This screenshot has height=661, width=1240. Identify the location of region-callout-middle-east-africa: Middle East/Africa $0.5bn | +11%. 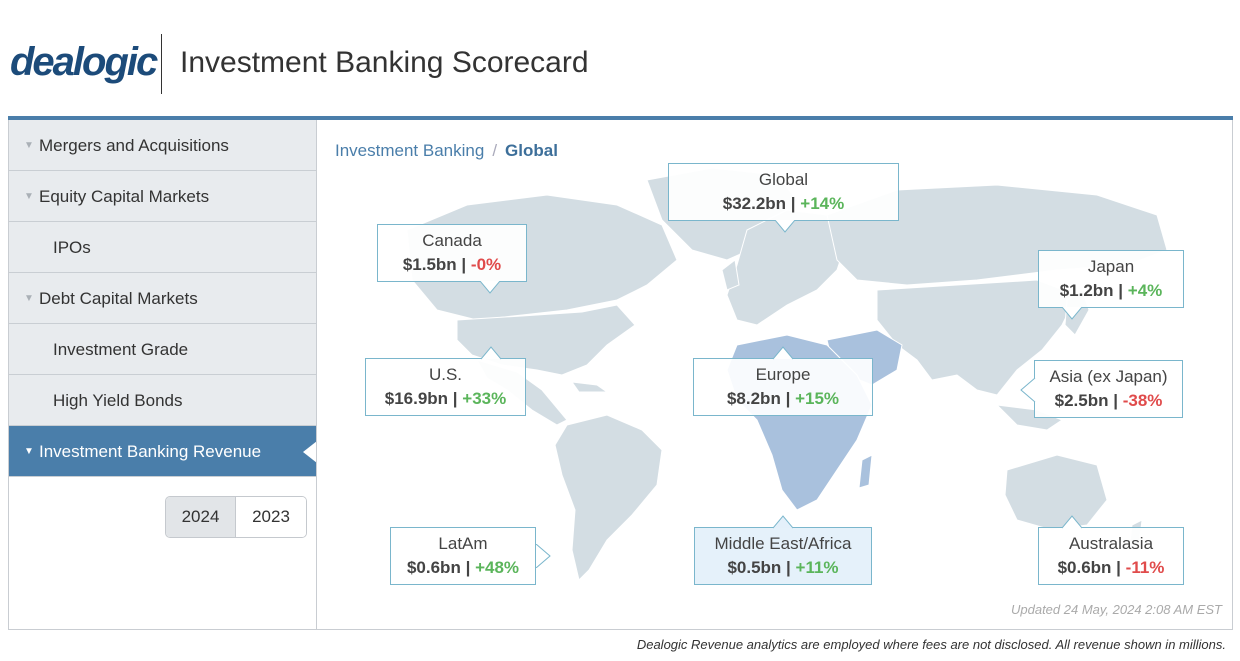
(783, 556).